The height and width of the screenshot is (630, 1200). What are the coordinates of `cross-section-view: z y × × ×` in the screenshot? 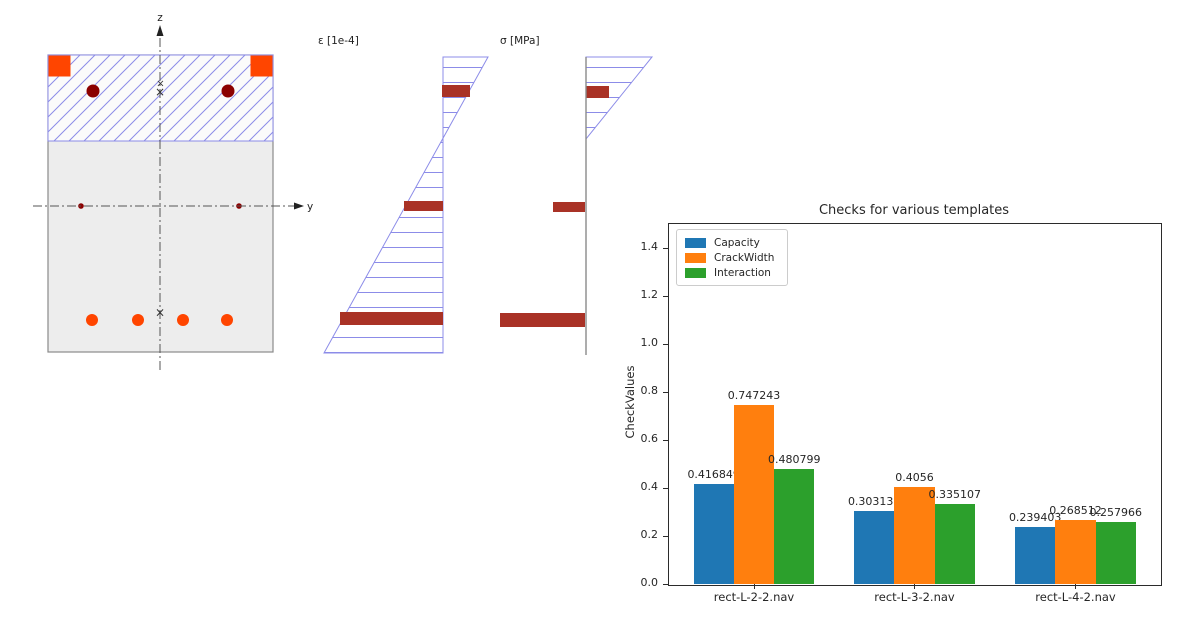 It's located at (173, 192).